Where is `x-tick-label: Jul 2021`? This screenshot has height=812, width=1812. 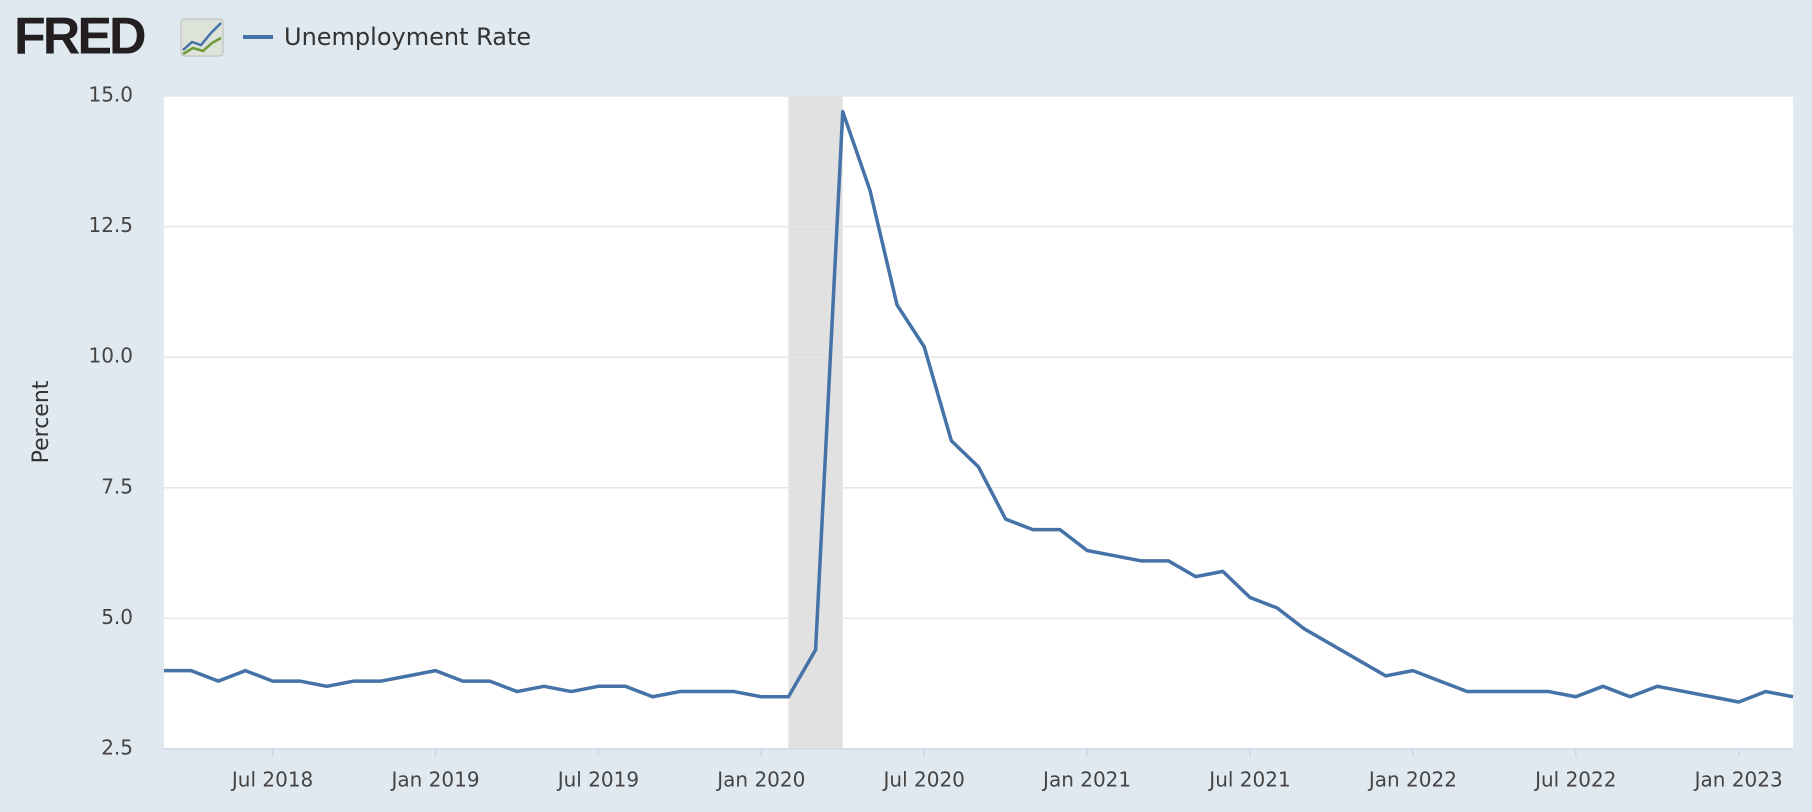 x-tick-label: Jul 2021 is located at coordinates (1248, 780).